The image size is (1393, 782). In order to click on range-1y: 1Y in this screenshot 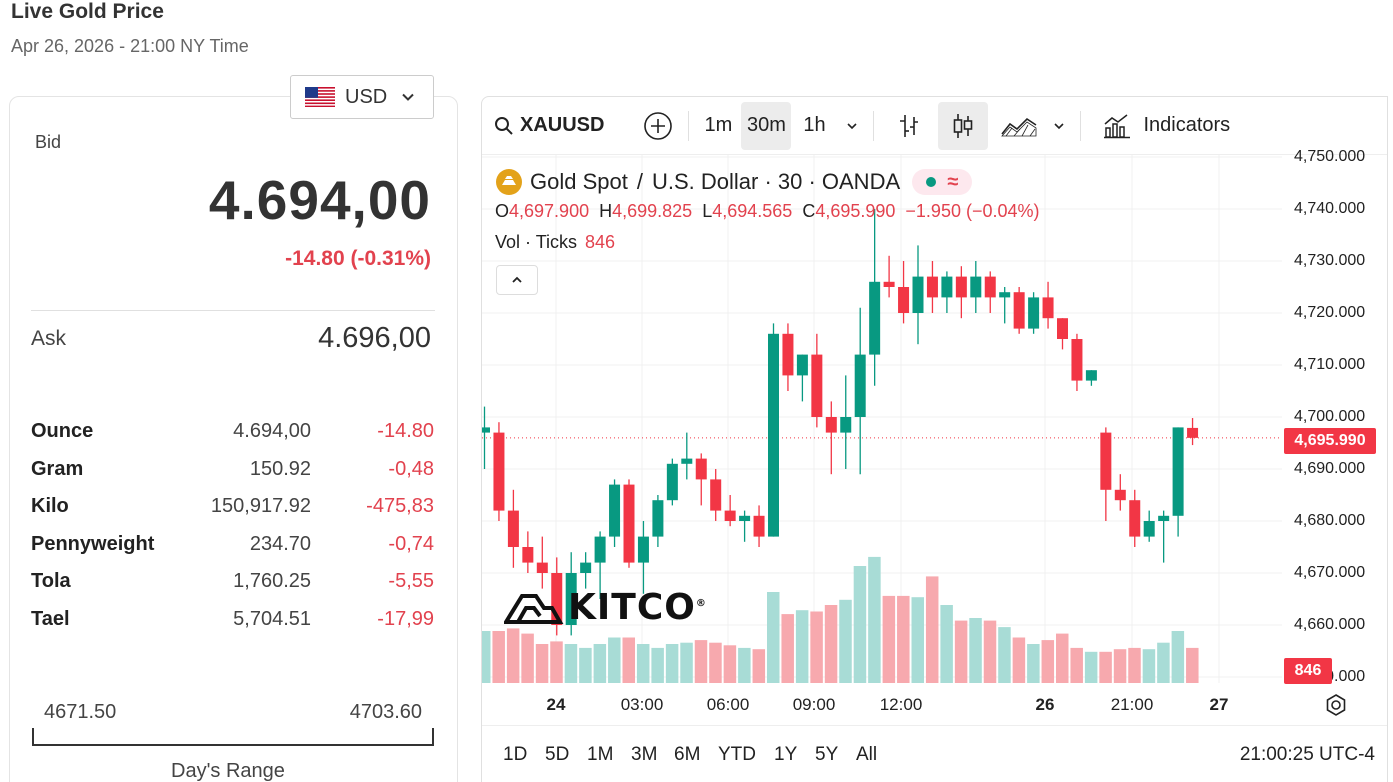, I will do `click(786, 754)`.